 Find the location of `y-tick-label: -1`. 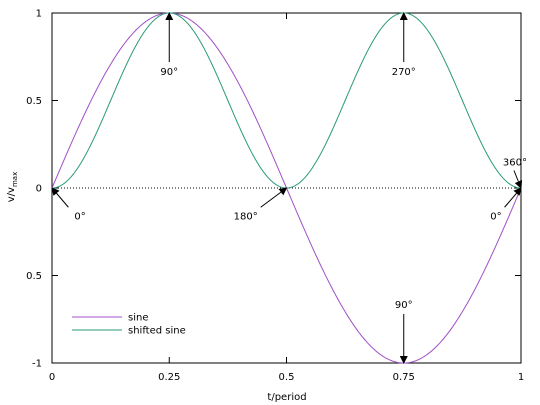

y-tick-label: -1 is located at coordinates (37, 364).